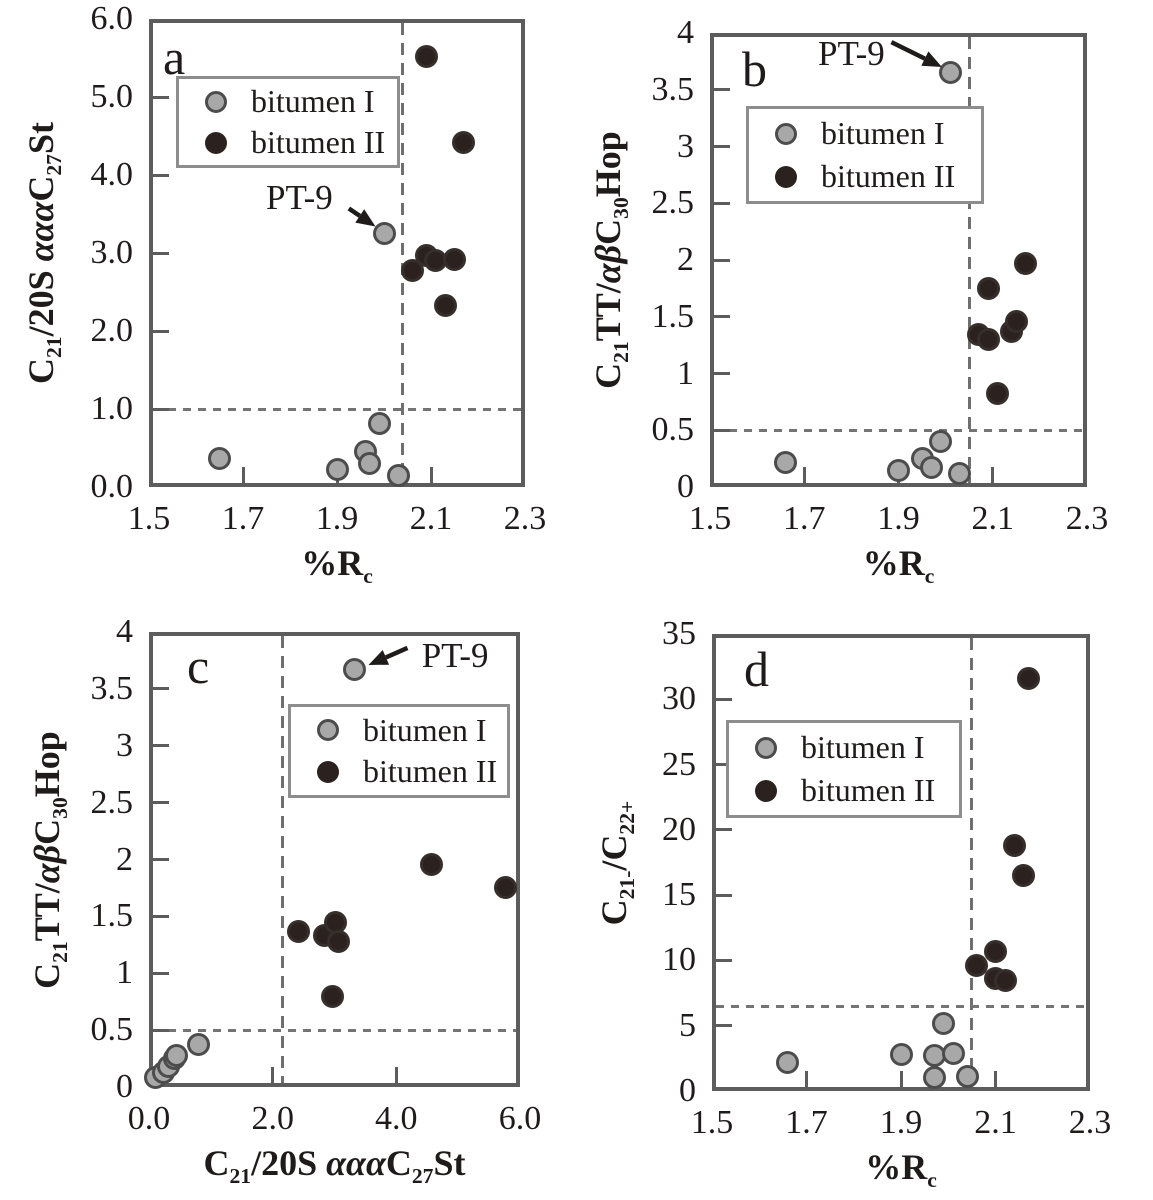  Describe the element at coordinates (898, 260) in the screenshot. I see `panel-b-plot-area` at that location.